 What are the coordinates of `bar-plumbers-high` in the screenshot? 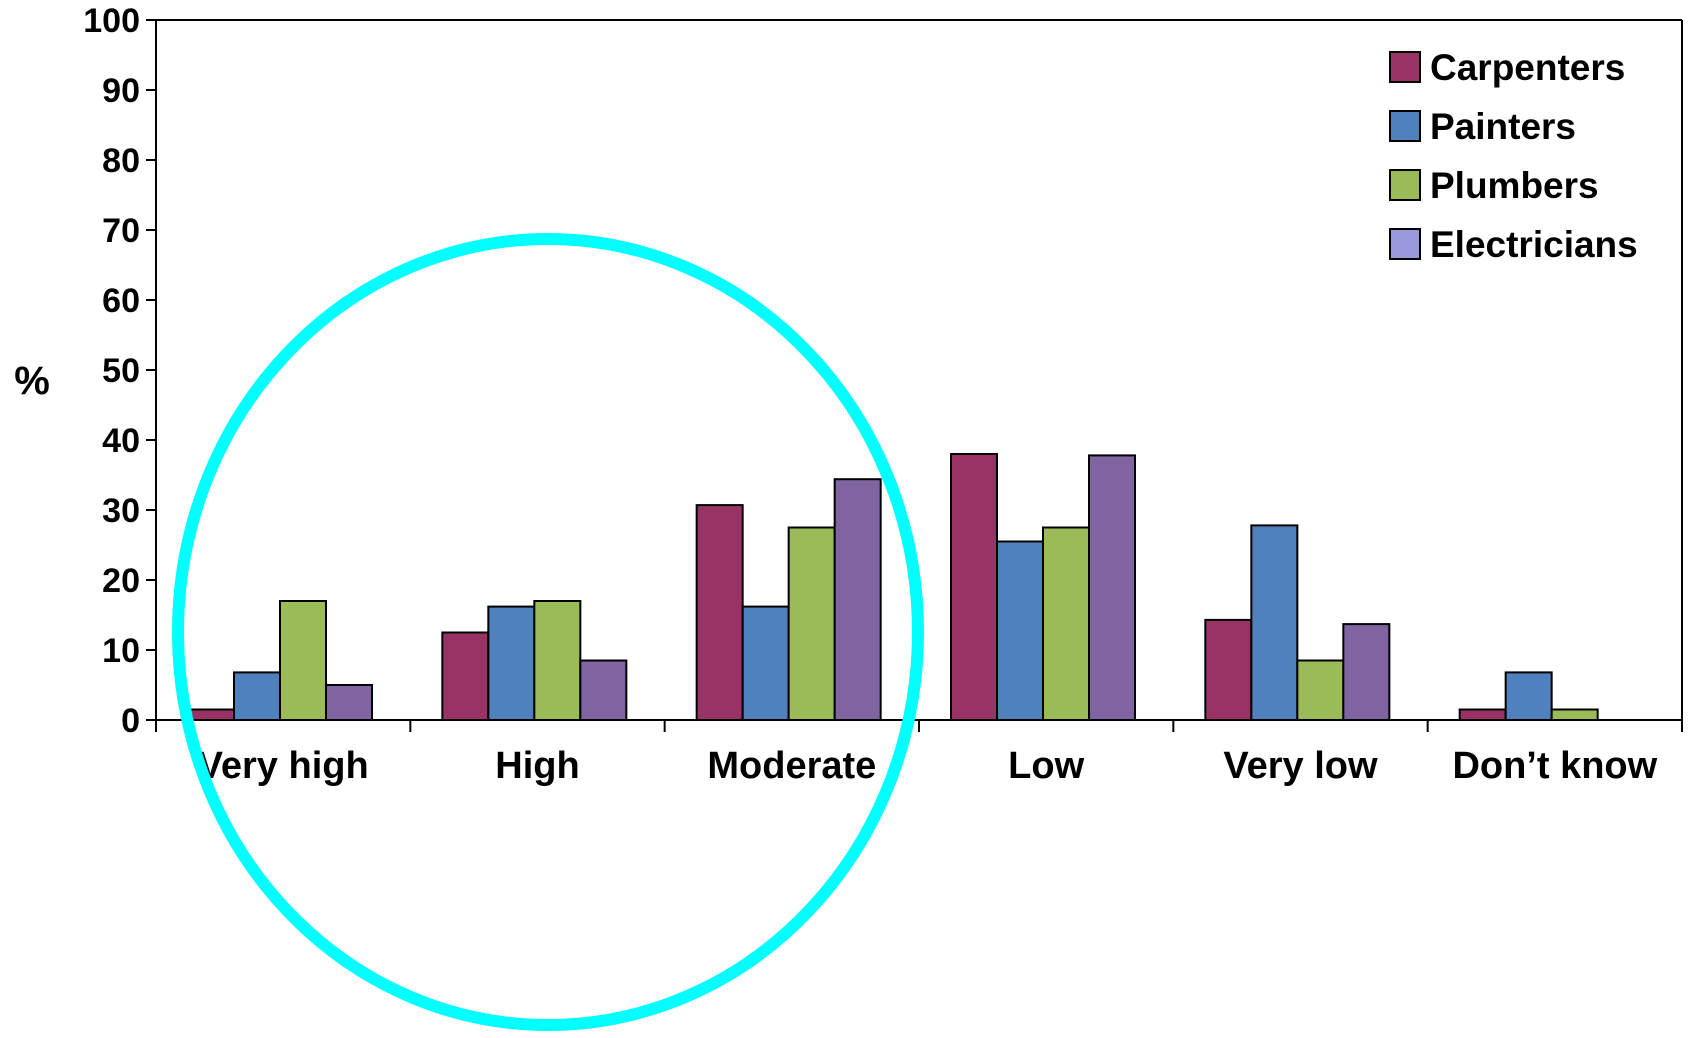 It's located at (557, 660).